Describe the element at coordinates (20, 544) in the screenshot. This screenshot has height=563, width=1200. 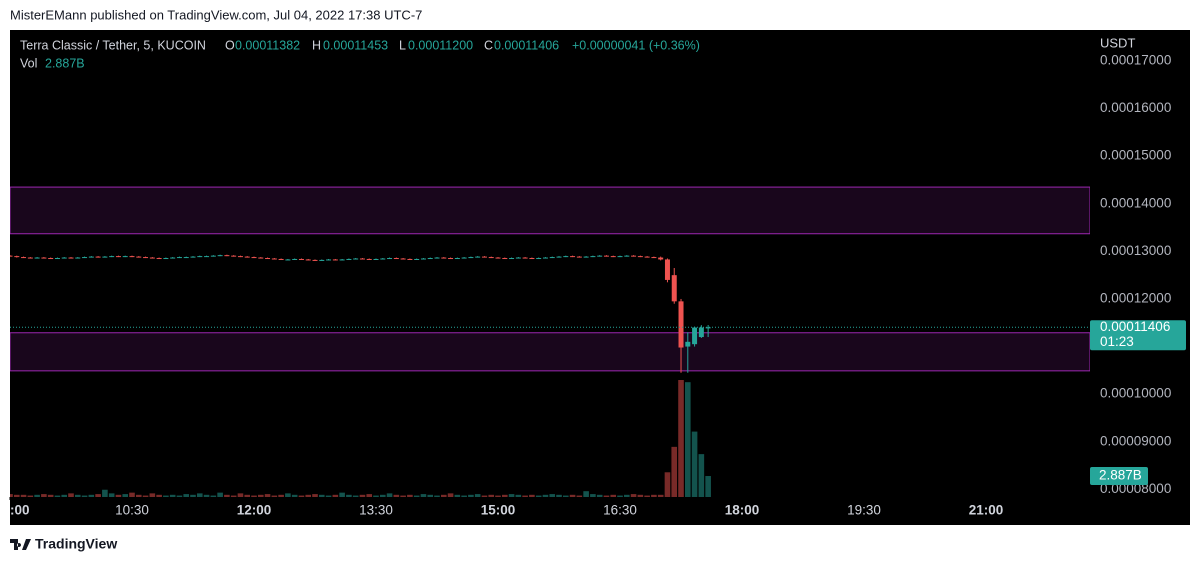
I see `logo-icon` at that location.